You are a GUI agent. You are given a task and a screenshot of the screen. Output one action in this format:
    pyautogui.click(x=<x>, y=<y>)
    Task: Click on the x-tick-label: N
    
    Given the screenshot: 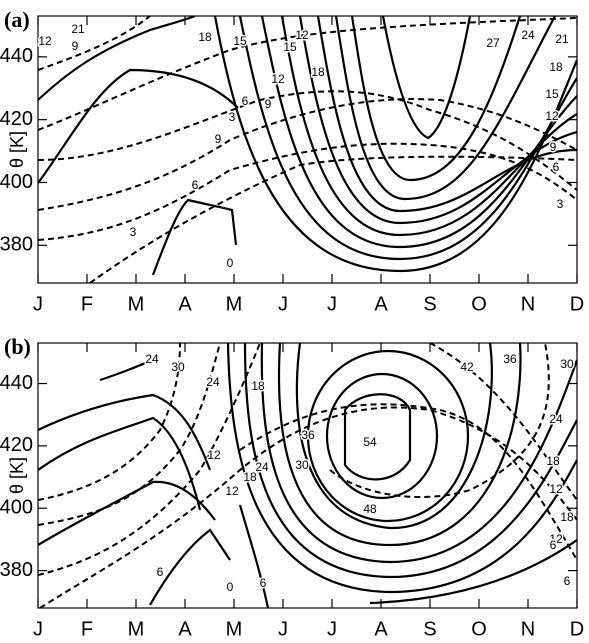 What is the action you would take?
    pyautogui.click(x=528, y=304)
    